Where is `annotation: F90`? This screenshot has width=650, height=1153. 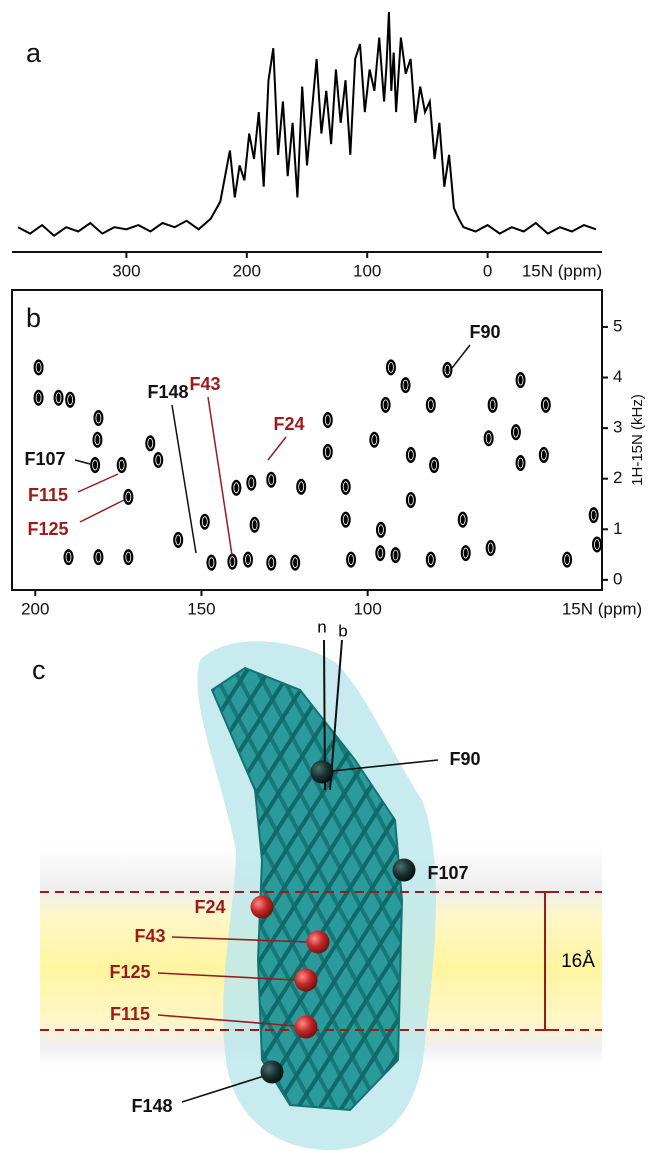 annotation: F90 is located at coordinates (484, 332).